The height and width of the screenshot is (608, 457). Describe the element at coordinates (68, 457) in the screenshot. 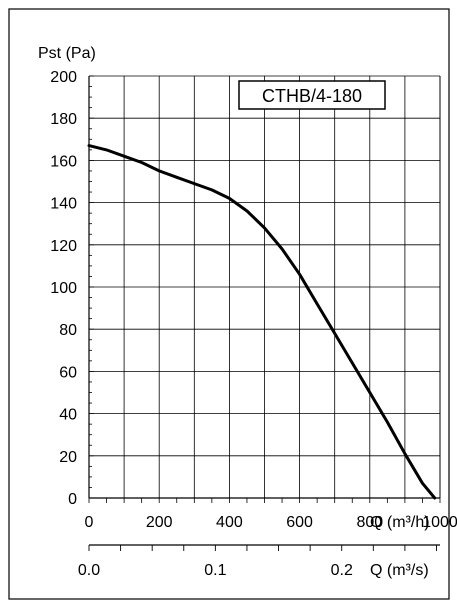

I see `y-tick-label: 20` at that location.